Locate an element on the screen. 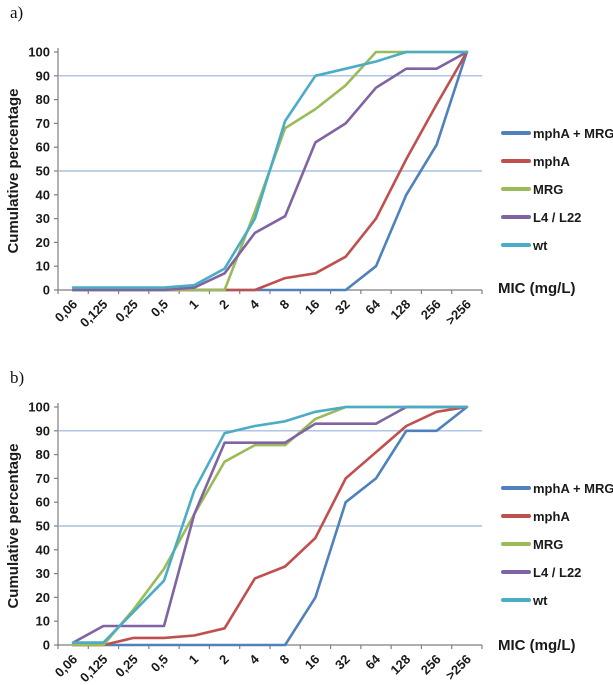  legend-a: mphA + MRG mphA MRG L4 / L22 wt is located at coordinates (557, 189).